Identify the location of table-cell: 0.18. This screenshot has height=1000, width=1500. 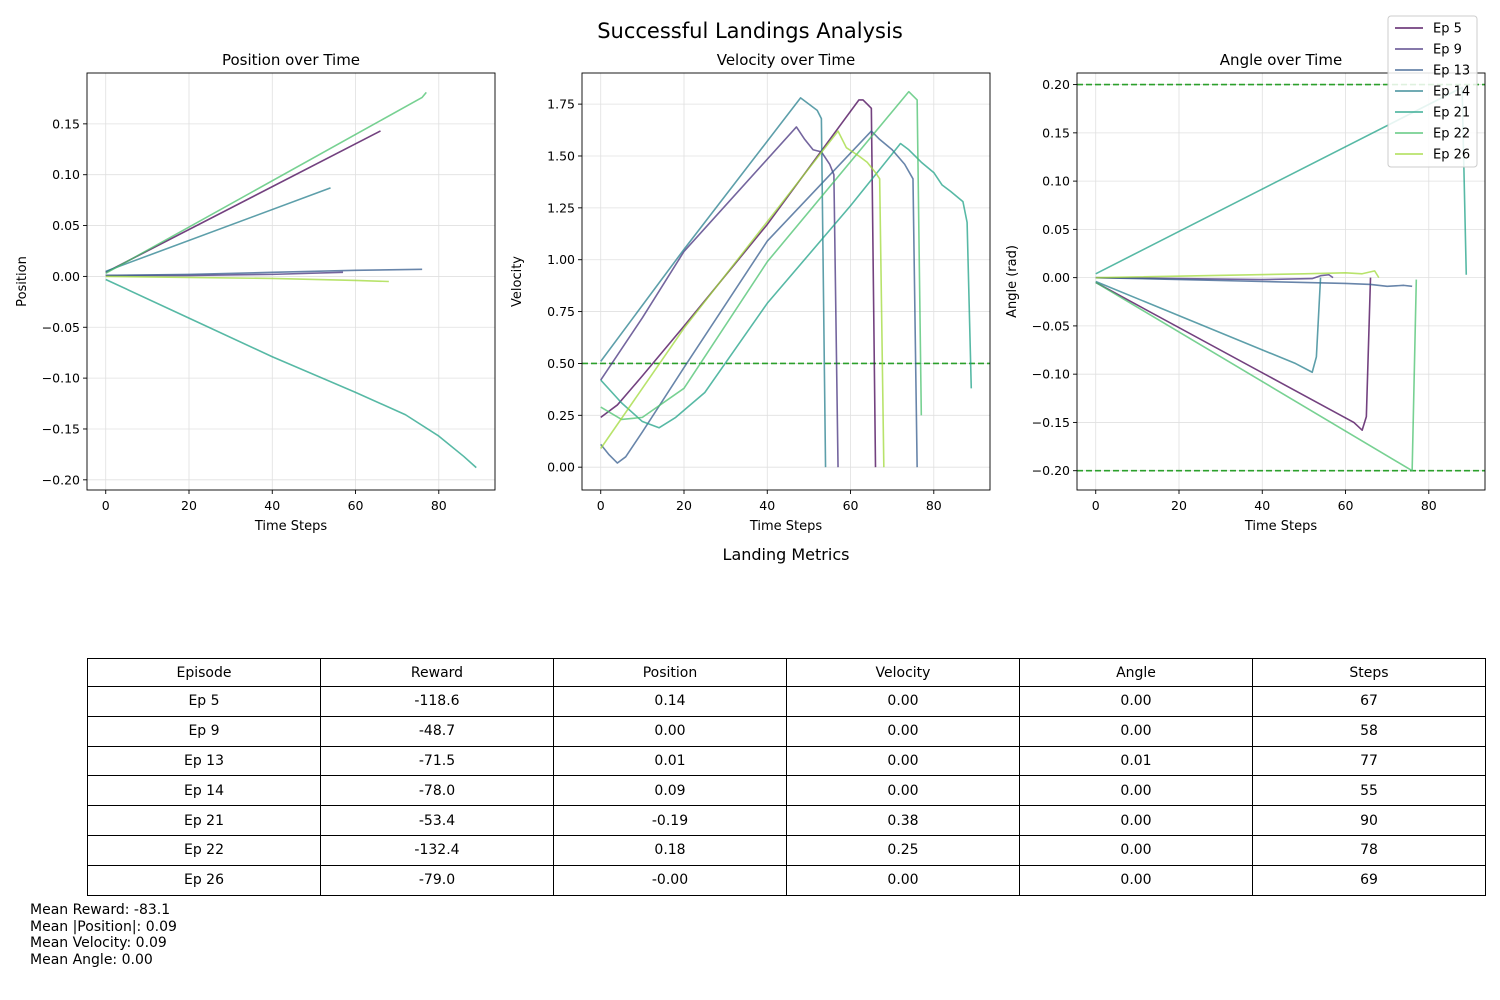
(670, 850).